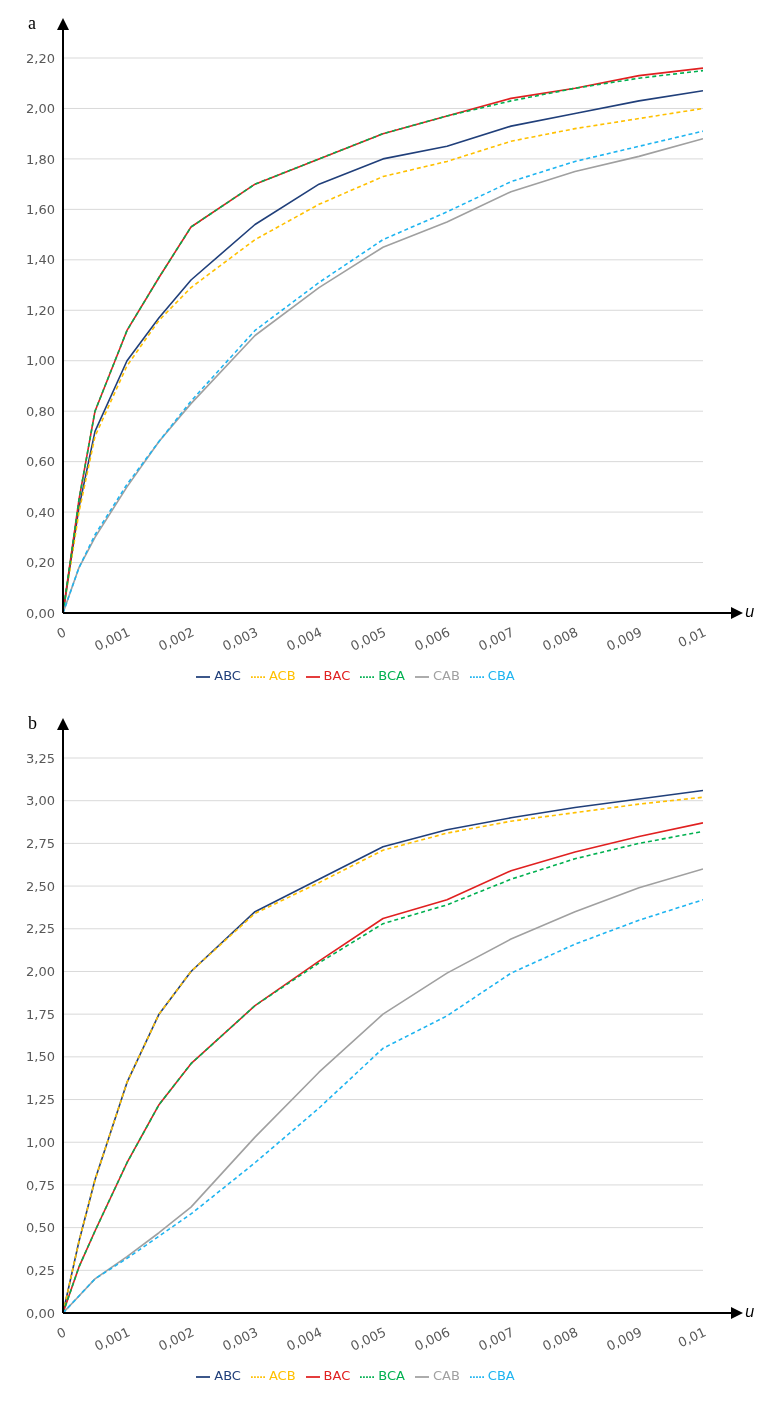 Image resolution: width=774 pixels, height=1416 pixels. What do you see at coordinates (40, 310) in the screenshot?
I see `y-tick-label: 1,20` at bounding box center [40, 310].